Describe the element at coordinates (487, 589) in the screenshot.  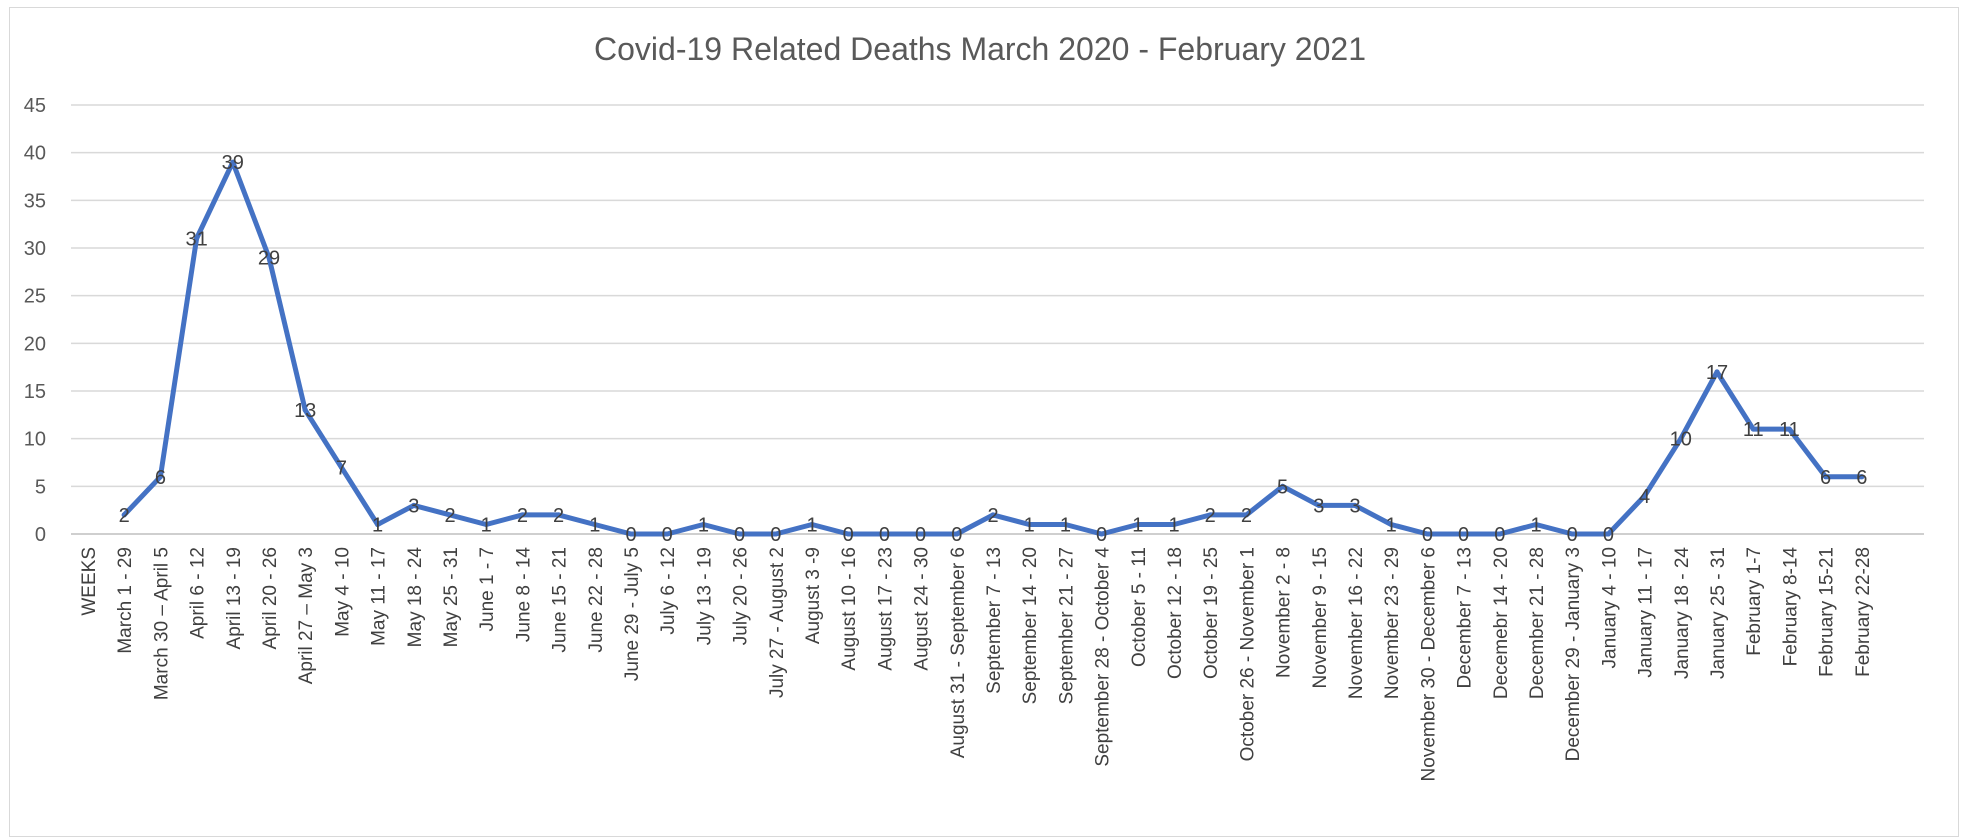
I see `x-tick-label: June 1 - 7` at that location.